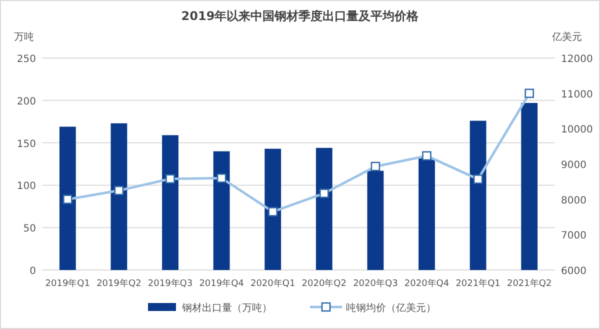  What do you see at coordinates (391, 308) in the screenshot?
I see `legend-label: 吨钢均价（亿美元）` at bounding box center [391, 308].